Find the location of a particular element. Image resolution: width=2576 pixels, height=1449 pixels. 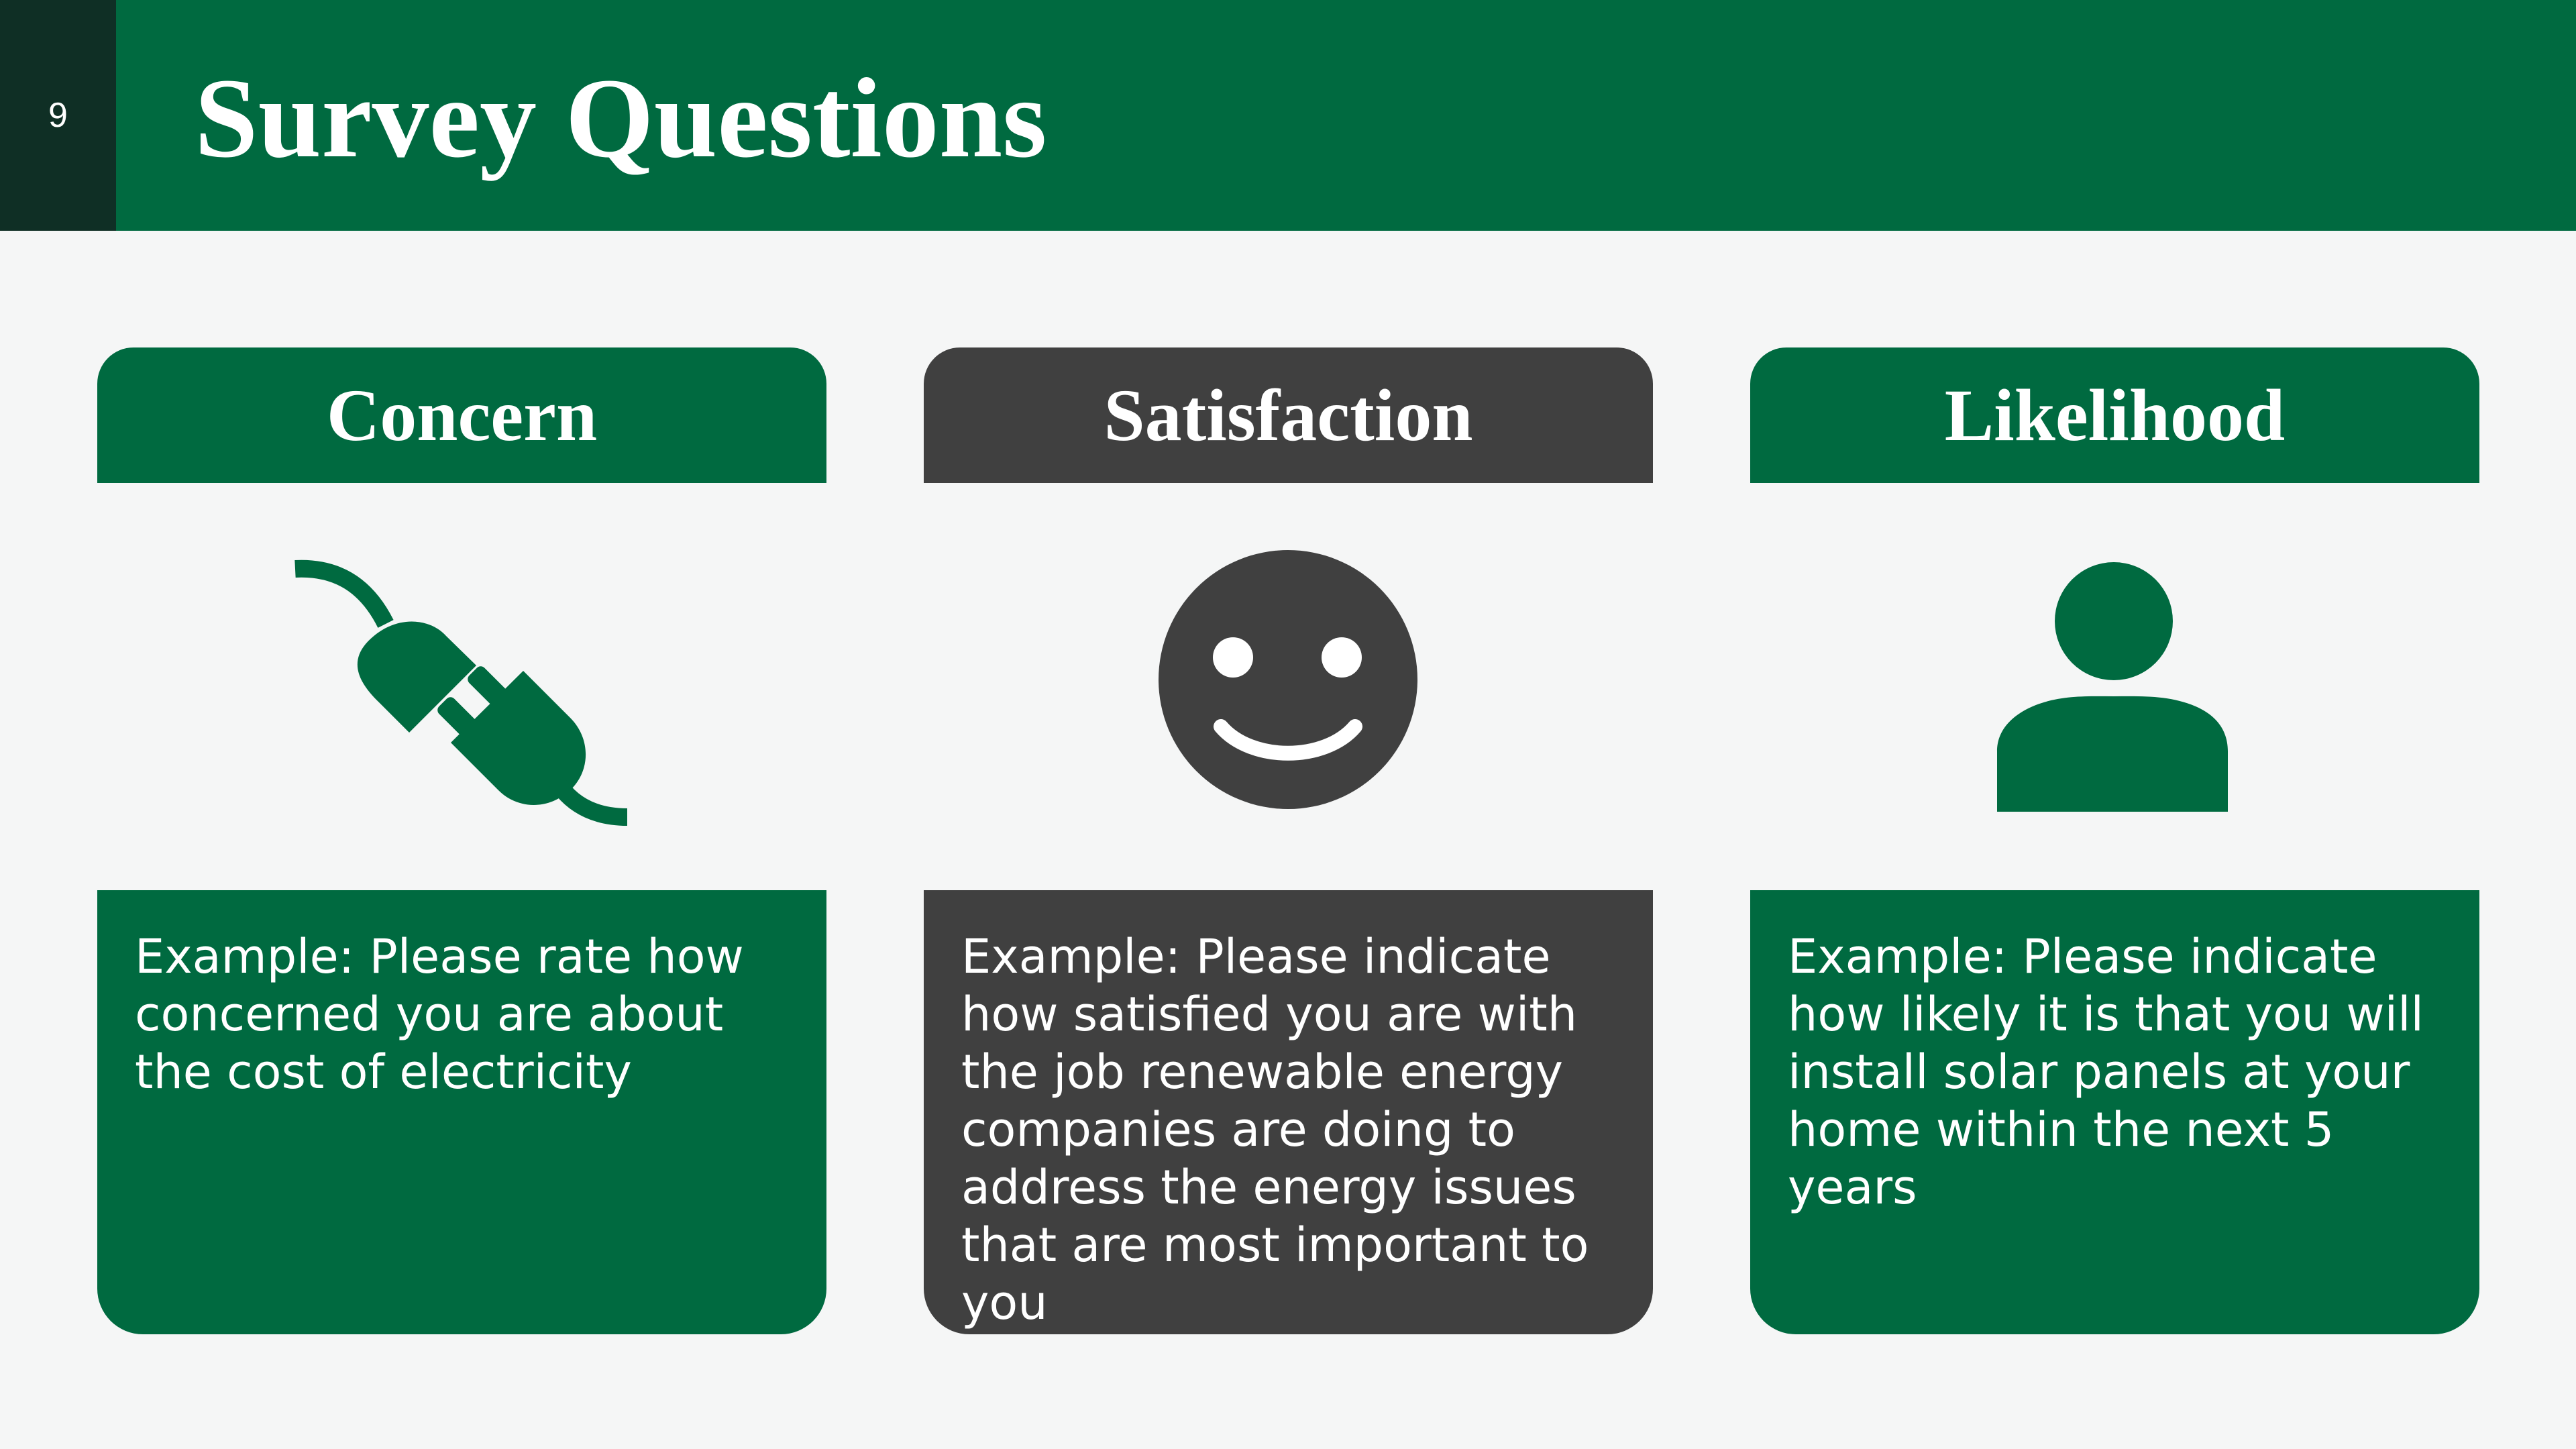

card-heading-satisfaction: Satisfaction is located at coordinates (1288, 415).